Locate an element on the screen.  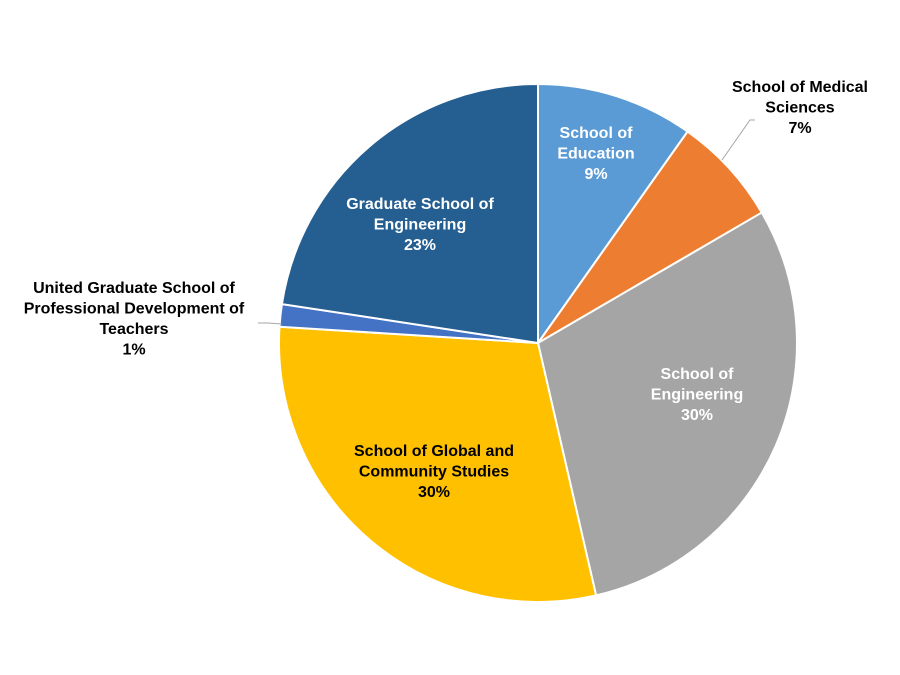
slice-label-line: Professional Development of is located at coordinates (134, 309).